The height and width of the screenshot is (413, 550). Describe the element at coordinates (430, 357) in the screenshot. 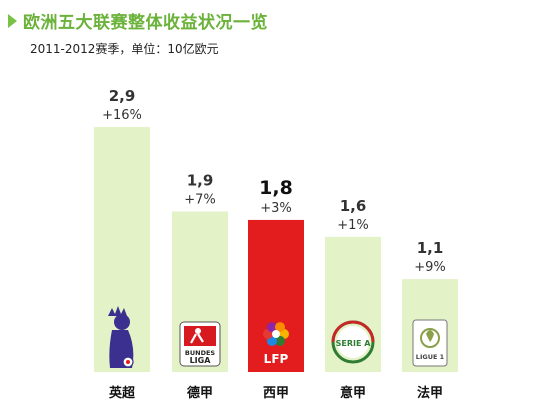

I see `ligue1-logo-text: LIGUE 1` at that location.